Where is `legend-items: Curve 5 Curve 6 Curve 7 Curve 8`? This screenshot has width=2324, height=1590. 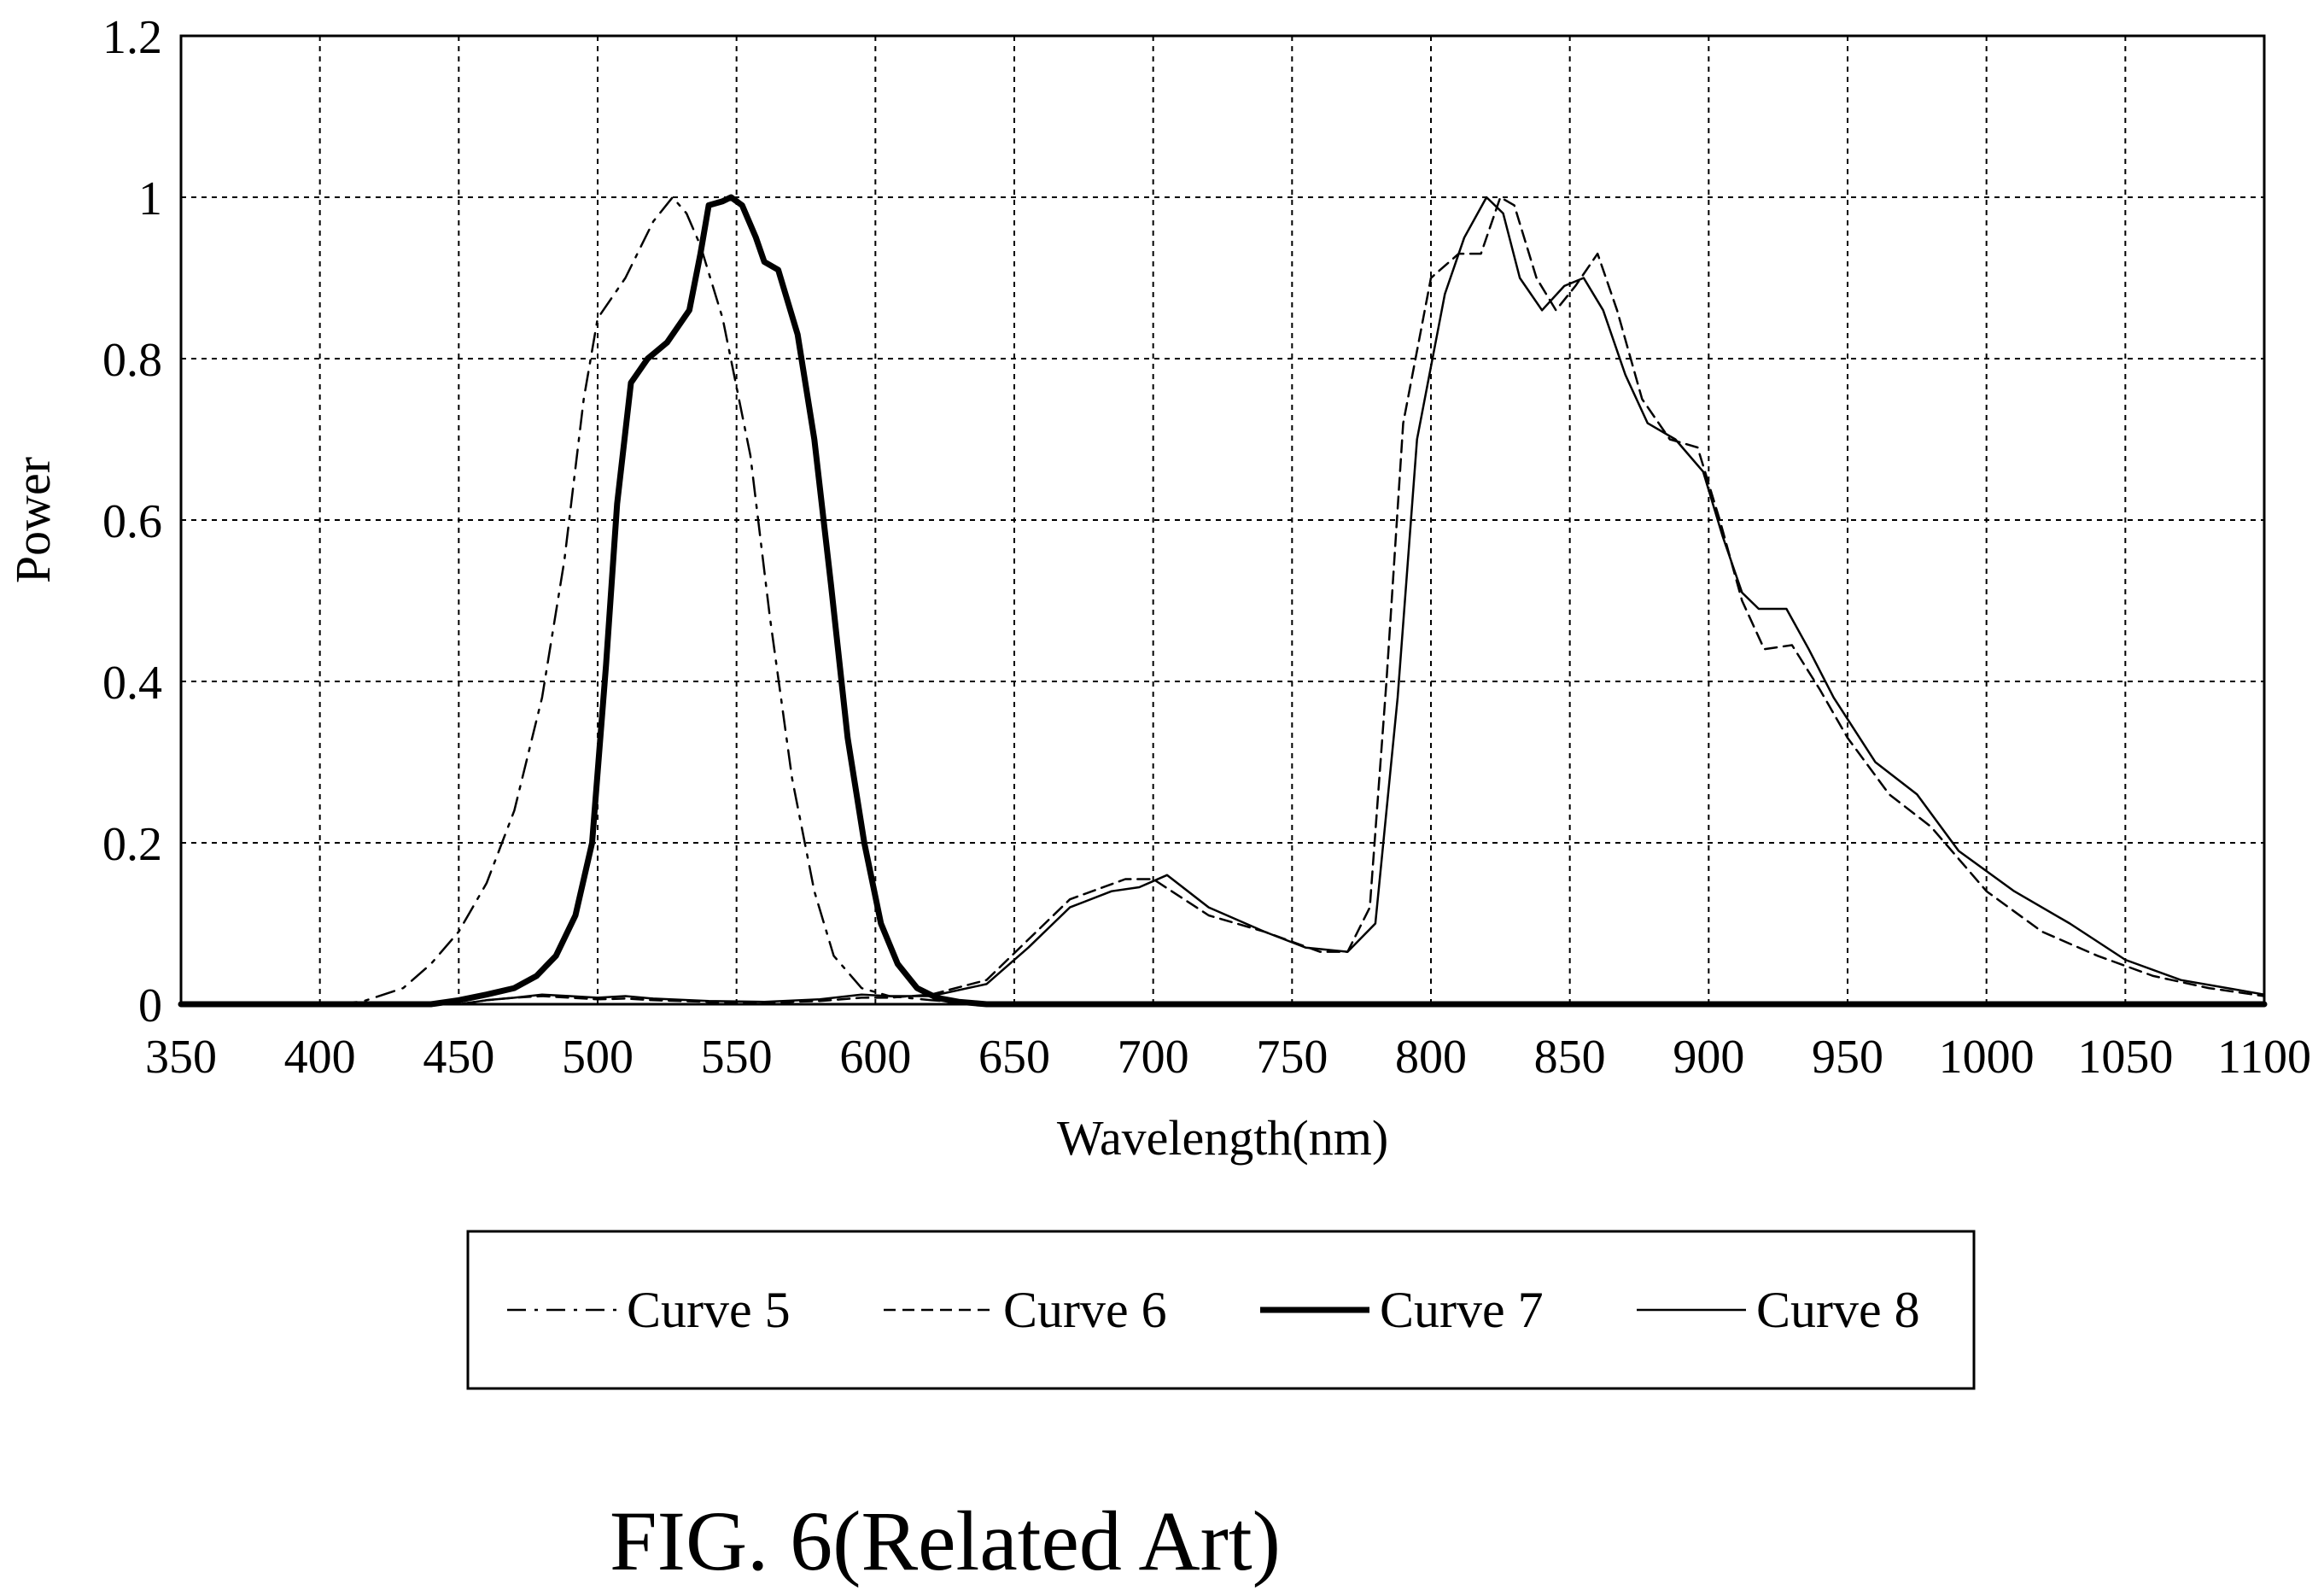 legend-items: Curve 5 Curve 6 Curve 7 Curve 8 is located at coordinates (1213, 1310).